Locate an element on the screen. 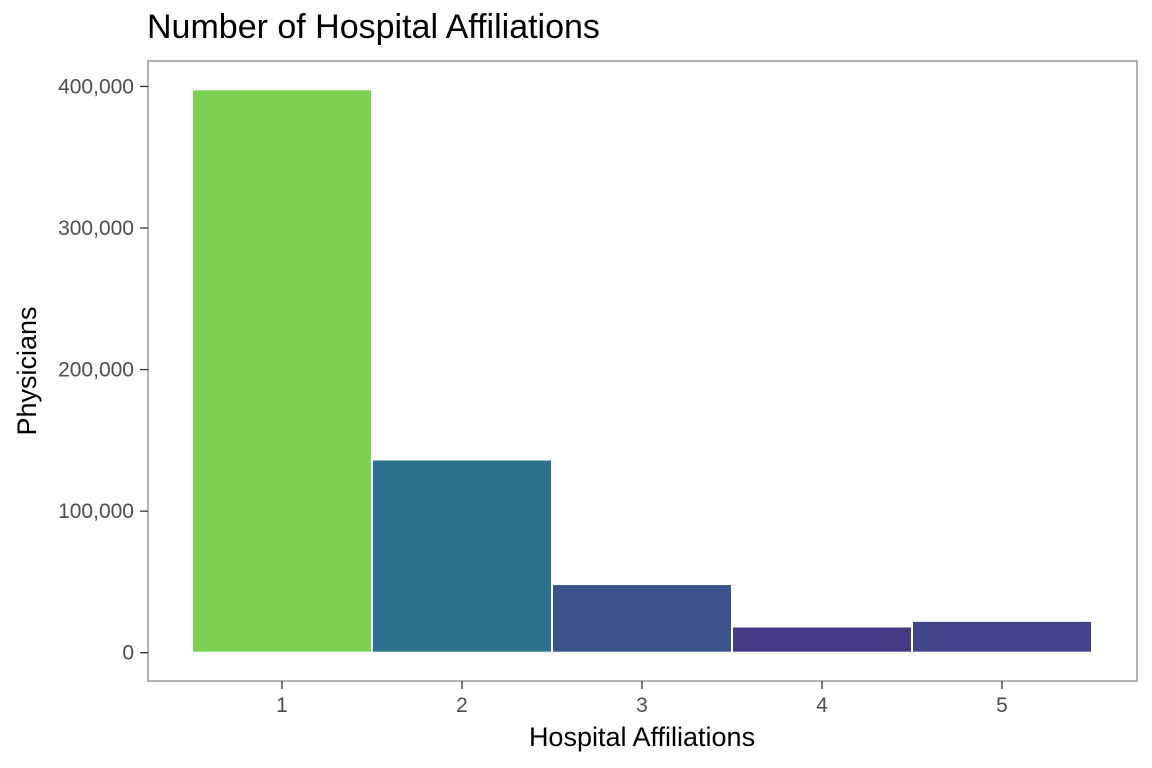 Image resolution: width=1152 pixels, height=768 pixels. x-tick-label: 1 is located at coordinates (282, 705).